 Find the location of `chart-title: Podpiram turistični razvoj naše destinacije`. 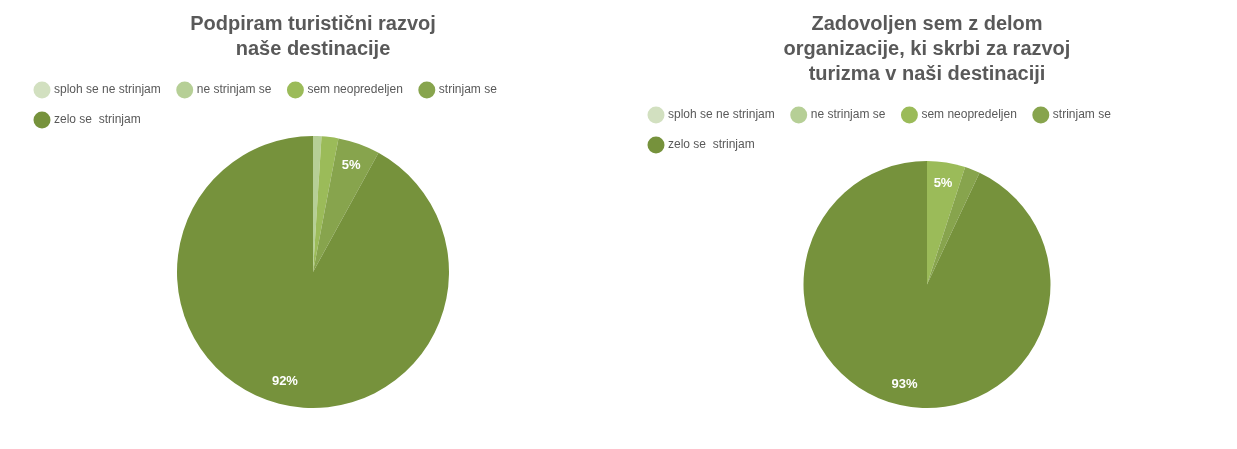

chart-title: Podpiram turistični razvoj naše destinacije is located at coordinates (313, 36).